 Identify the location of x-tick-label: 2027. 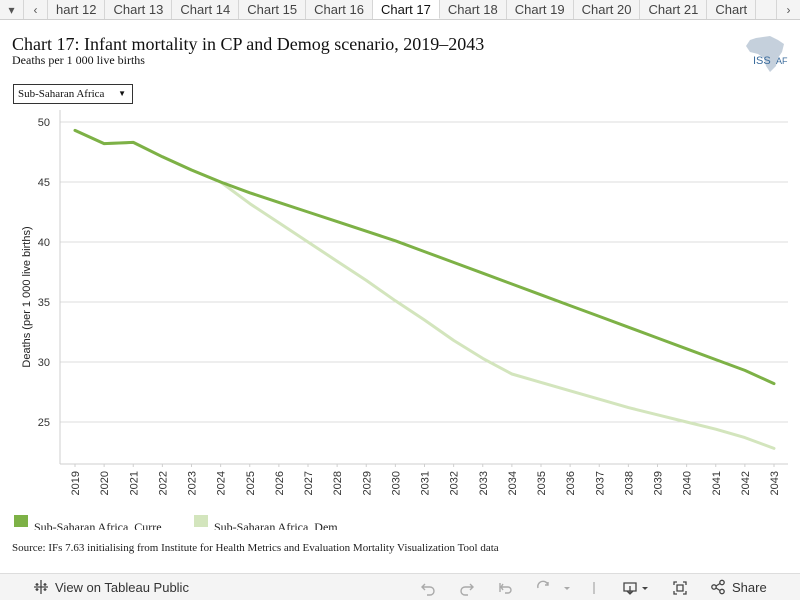
(309, 483).